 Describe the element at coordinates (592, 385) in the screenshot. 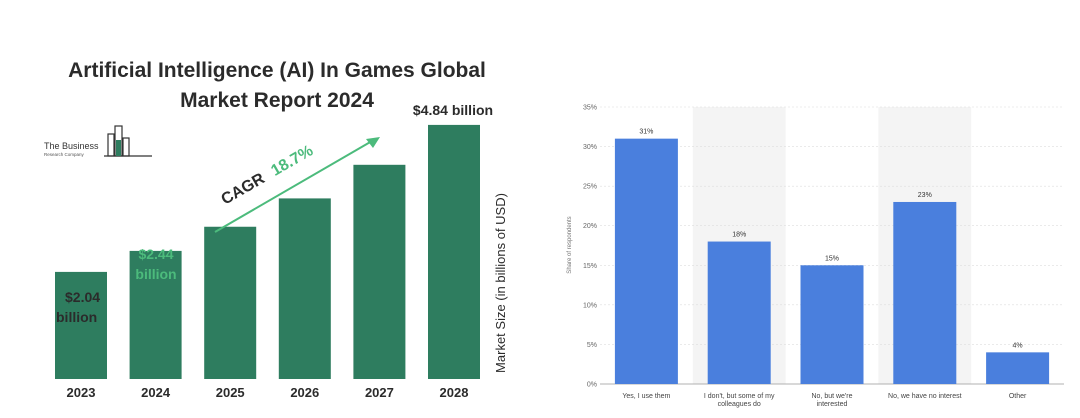

I see `y-tick-label: 0%` at that location.